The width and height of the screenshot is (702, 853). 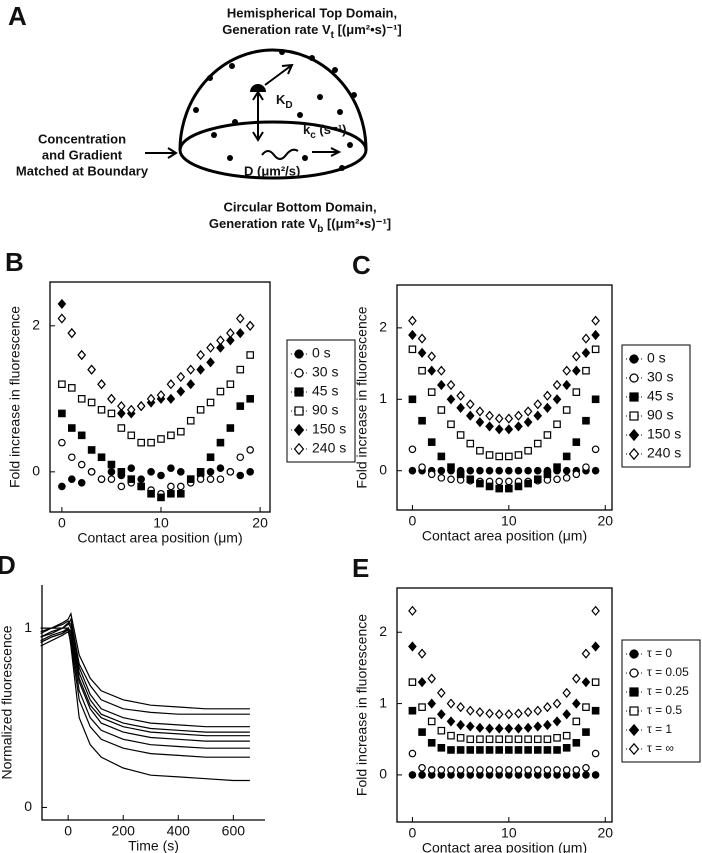 I want to click on x-tick-label: 200, so click(x=124, y=831).